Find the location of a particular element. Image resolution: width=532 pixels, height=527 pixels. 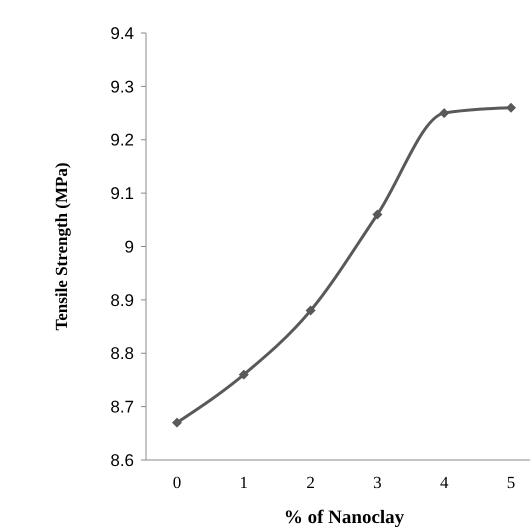

x-tick-label: 3 is located at coordinates (377, 482).